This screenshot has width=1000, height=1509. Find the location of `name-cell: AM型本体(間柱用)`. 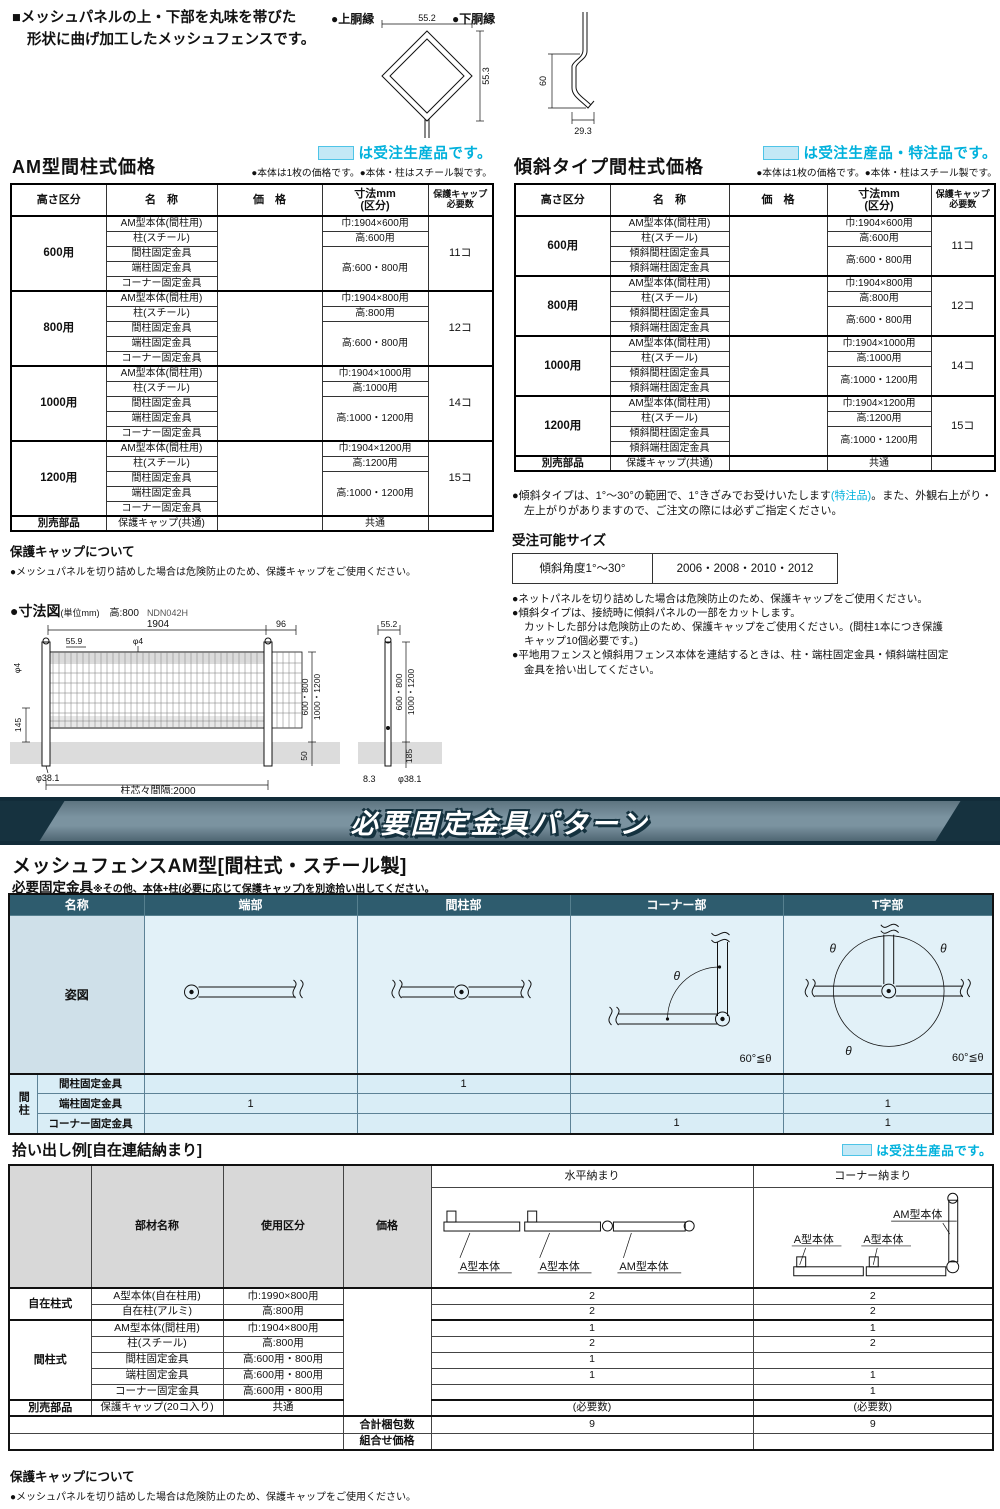

name-cell: AM型本体(間柱用) is located at coordinates (161, 298).